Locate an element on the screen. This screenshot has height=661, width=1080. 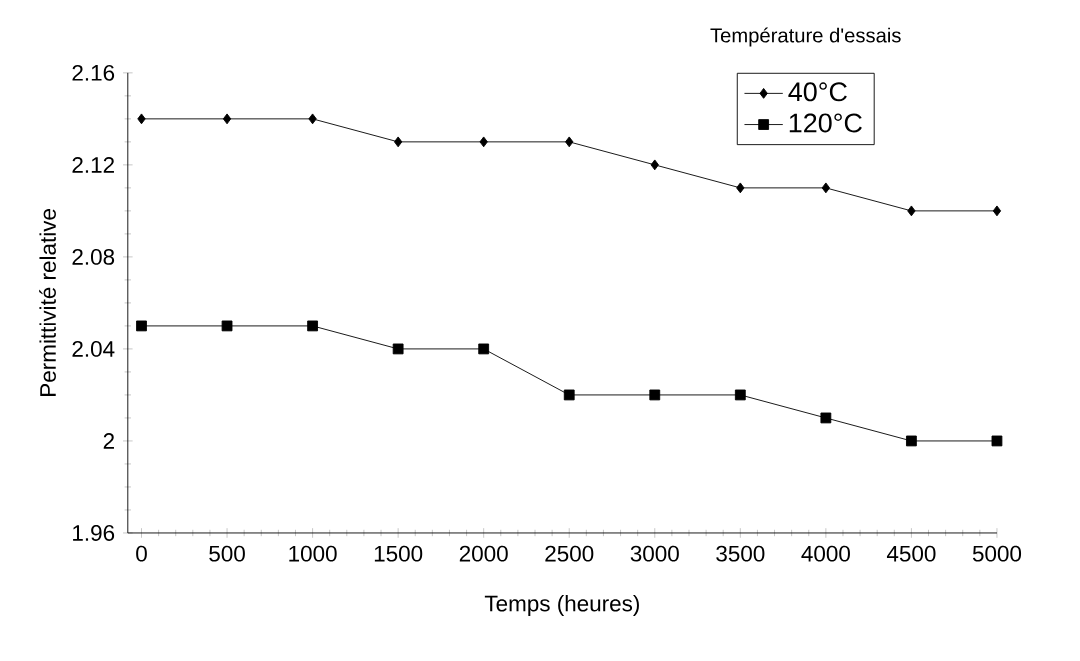
x-tick-label: 3500 is located at coordinates (740, 553).